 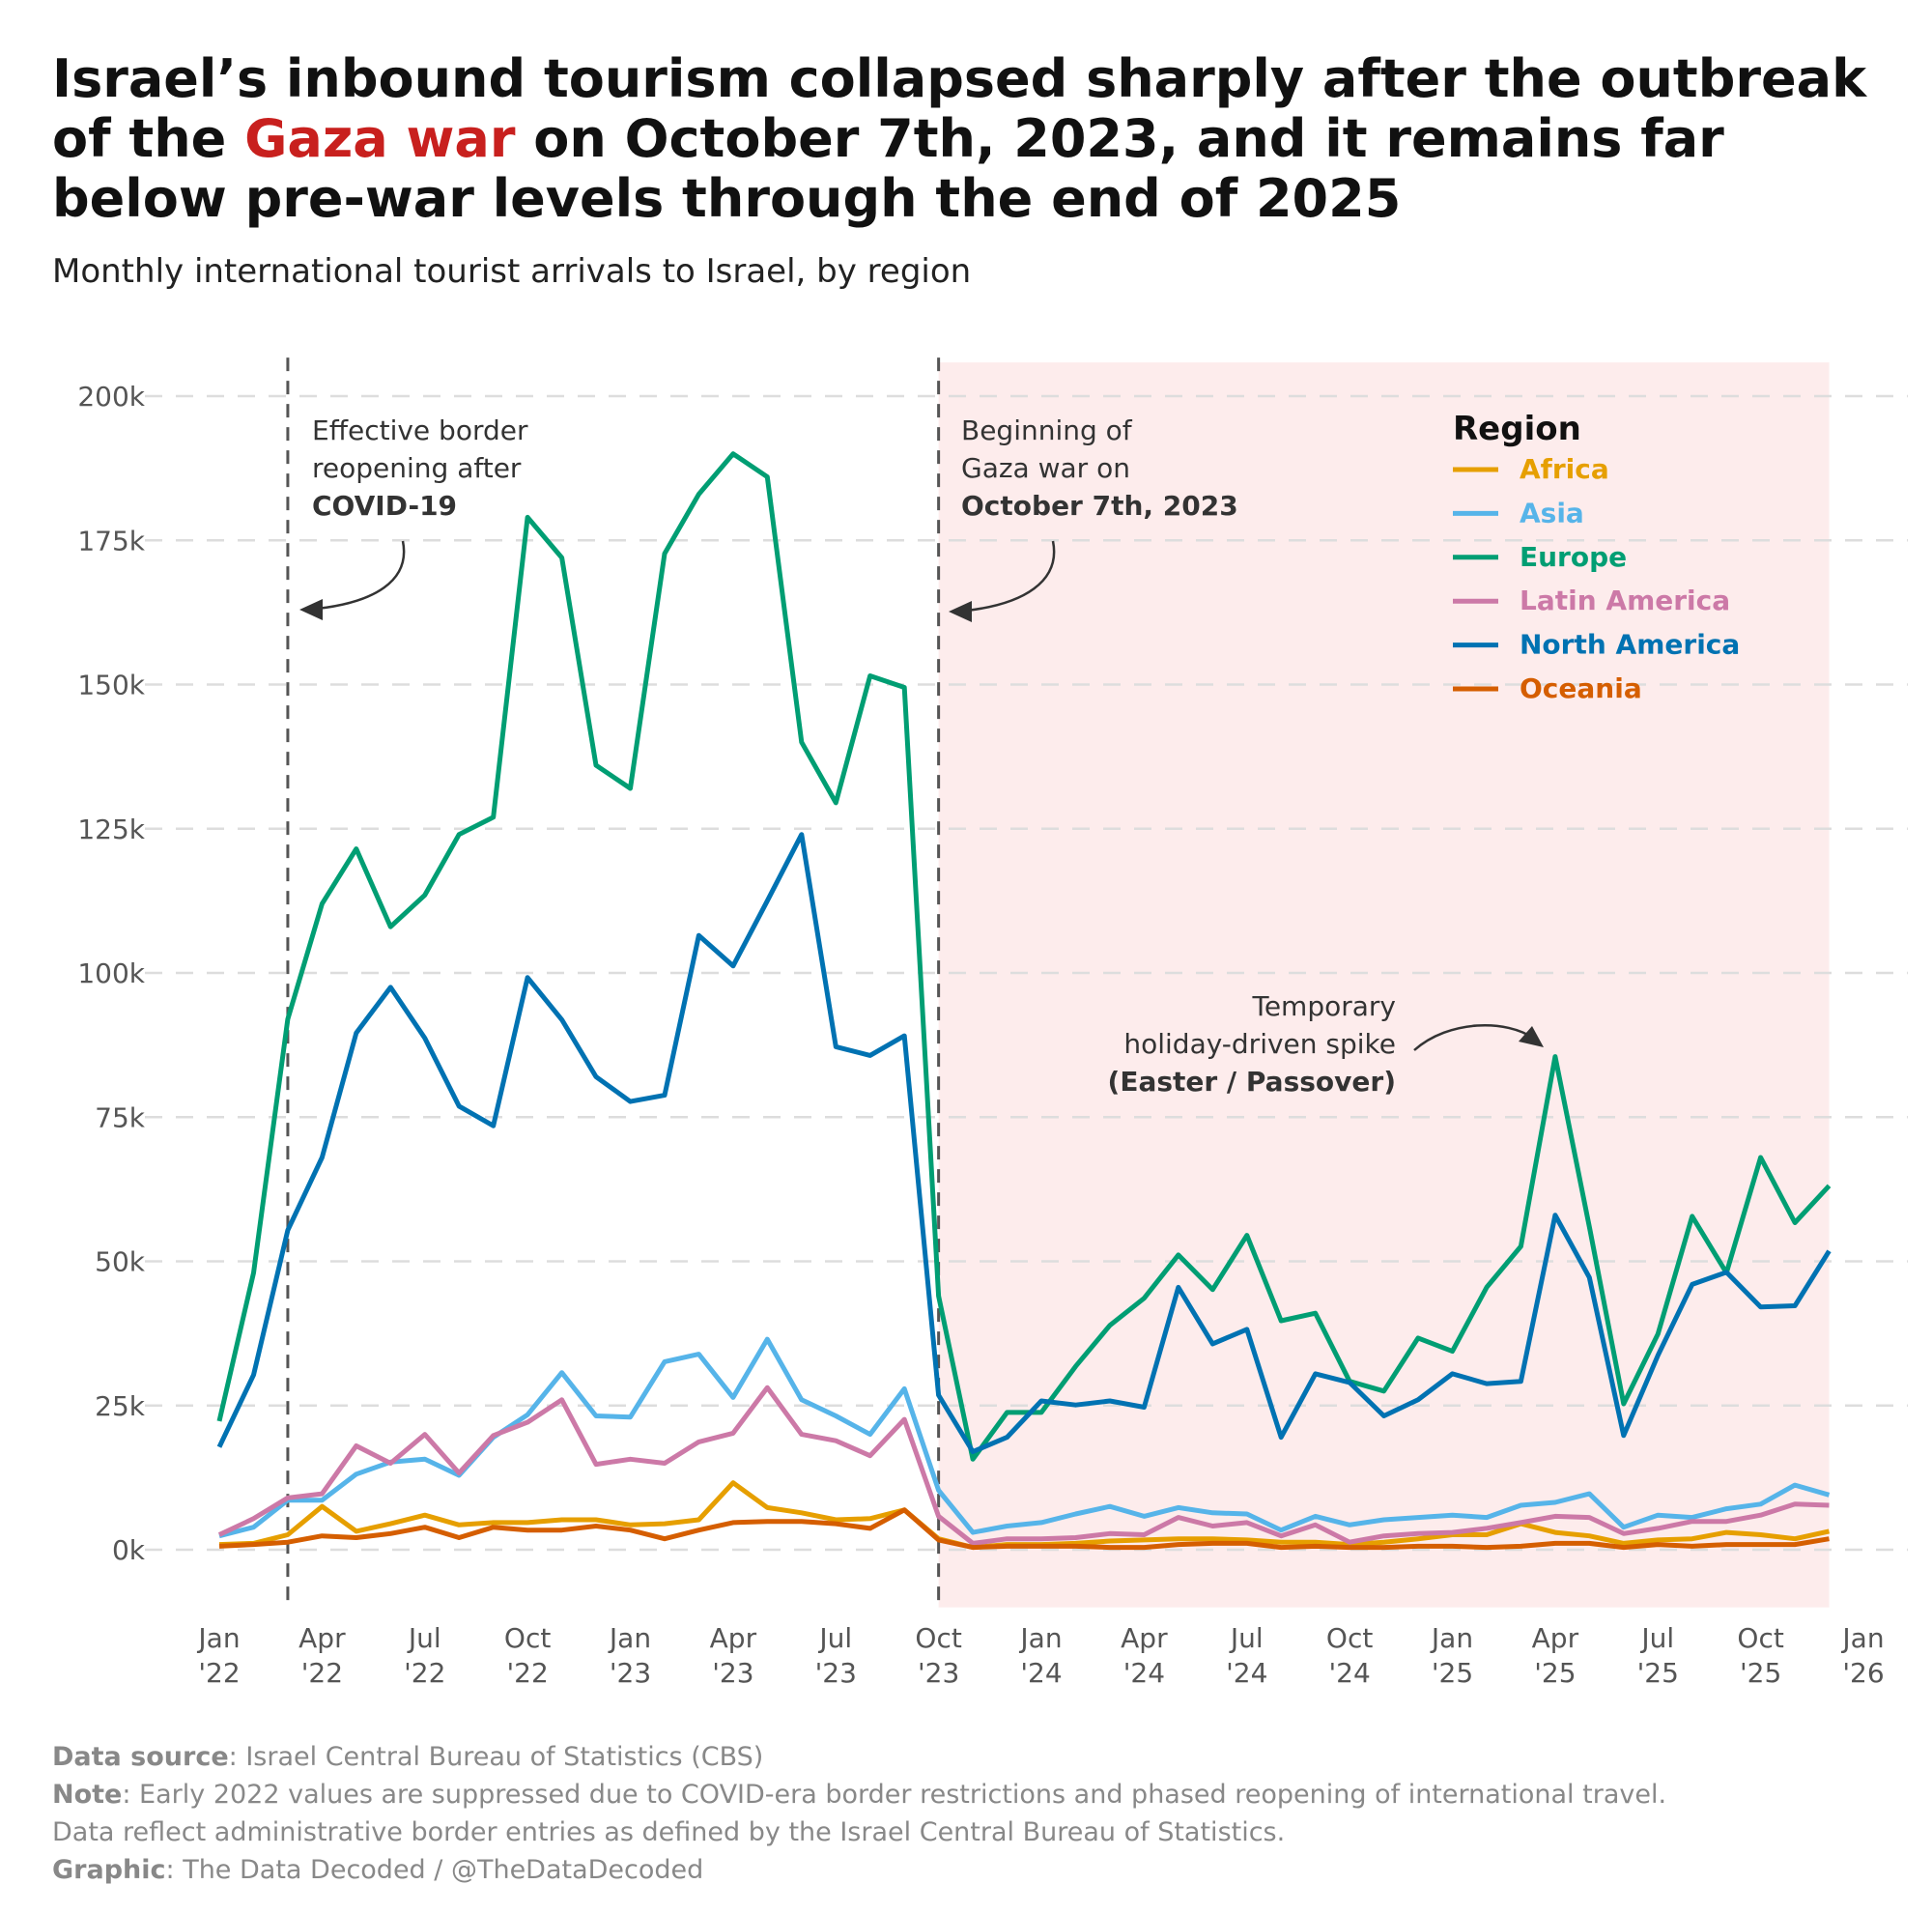 What do you see at coordinates (111, 541) in the screenshot?
I see `y-tick-label: 175k` at bounding box center [111, 541].